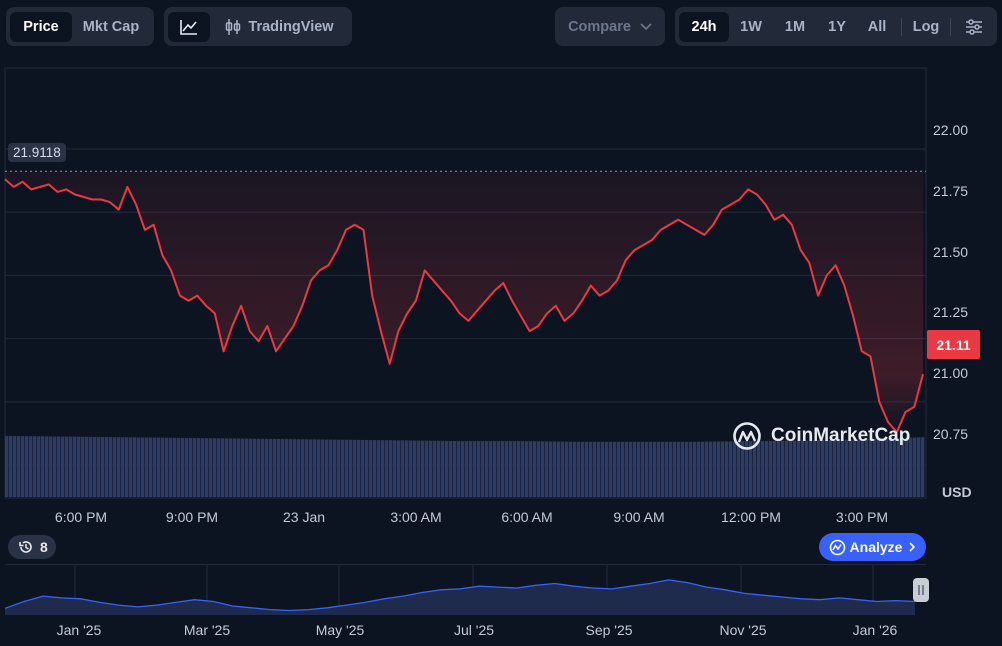 This screenshot has height=646, width=1002. Describe the element at coordinates (189, 26) in the screenshot. I see `line-chart-button` at that location.